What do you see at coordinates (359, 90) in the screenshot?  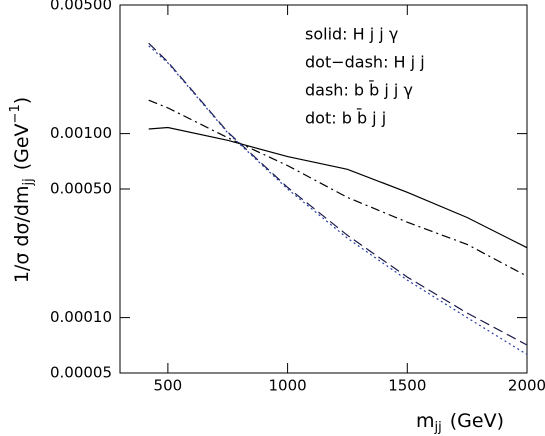 I see `legend-entry: dash: b b̄ j j γ` at bounding box center [359, 90].